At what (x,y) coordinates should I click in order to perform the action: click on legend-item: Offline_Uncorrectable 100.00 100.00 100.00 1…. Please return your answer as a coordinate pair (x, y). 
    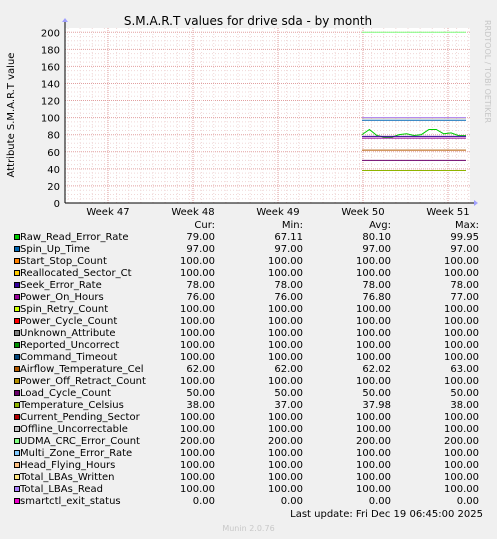
    Looking at the image, I should click on (248, 430).